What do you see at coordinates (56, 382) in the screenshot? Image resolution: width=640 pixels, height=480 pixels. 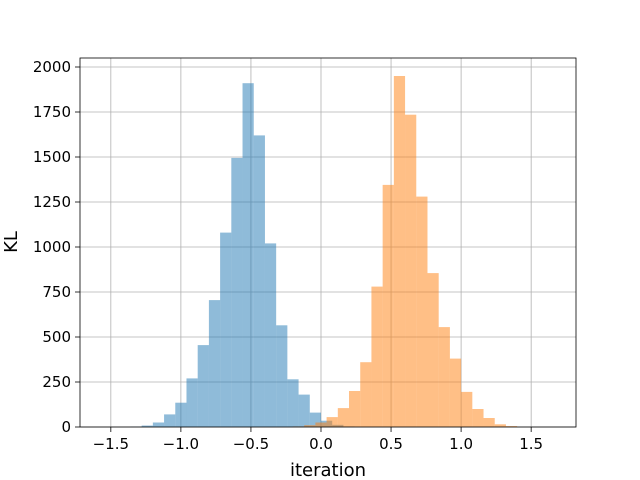 I see `y-tick-label: 250` at bounding box center [56, 382].